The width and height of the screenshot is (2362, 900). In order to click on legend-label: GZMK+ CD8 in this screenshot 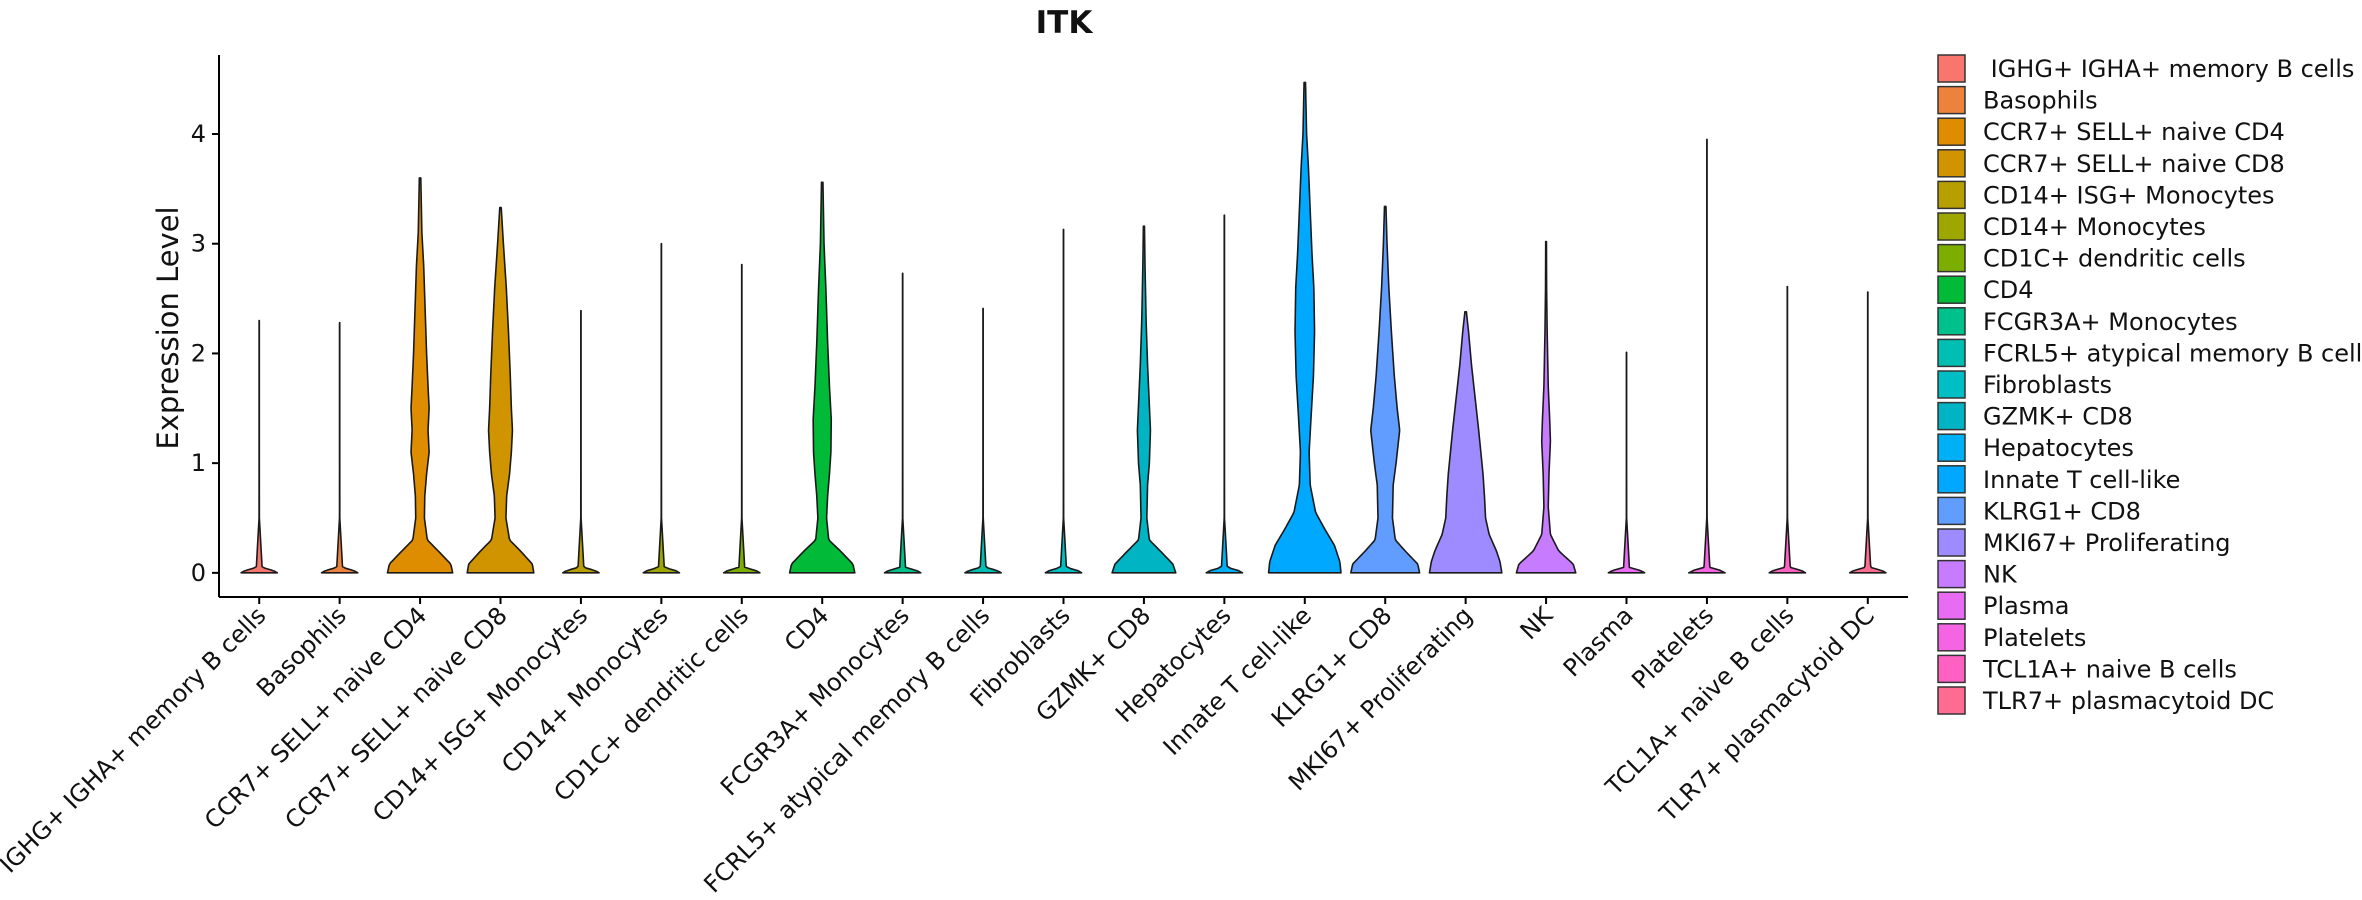, I will do `click(2058, 417)`.